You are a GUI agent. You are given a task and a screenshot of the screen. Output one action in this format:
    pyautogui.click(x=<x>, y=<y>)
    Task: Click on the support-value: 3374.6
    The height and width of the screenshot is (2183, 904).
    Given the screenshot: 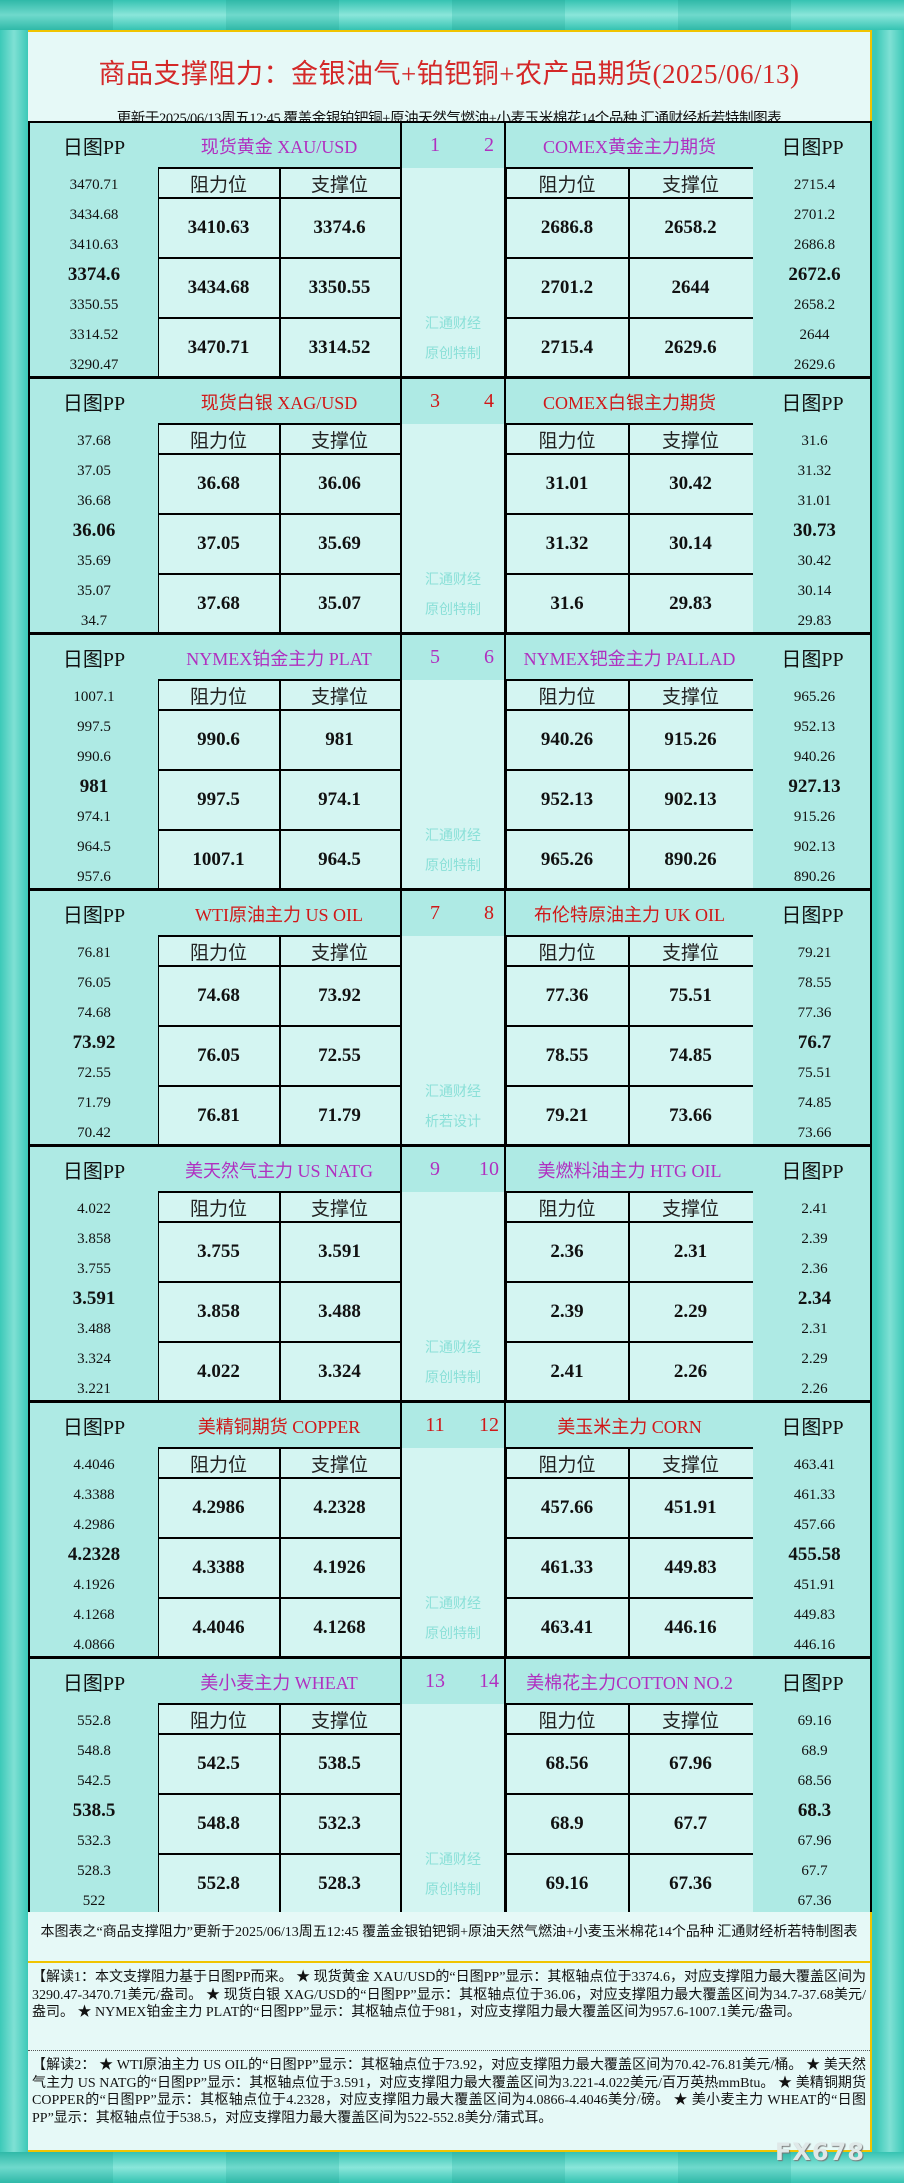 What is the action you would take?
    pyautogui.click(x=339, y=227)
    